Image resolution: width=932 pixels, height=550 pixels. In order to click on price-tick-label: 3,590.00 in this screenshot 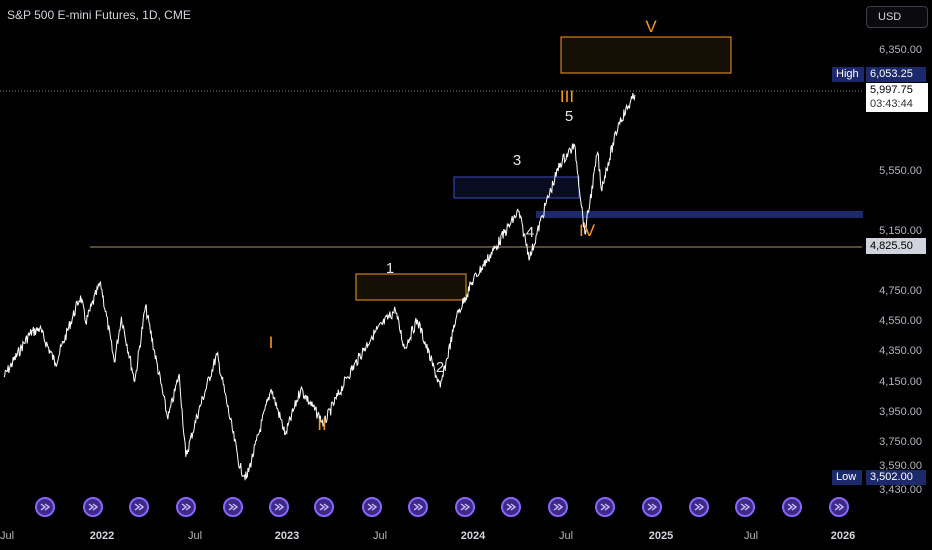, I will do `click(900, 465)`.